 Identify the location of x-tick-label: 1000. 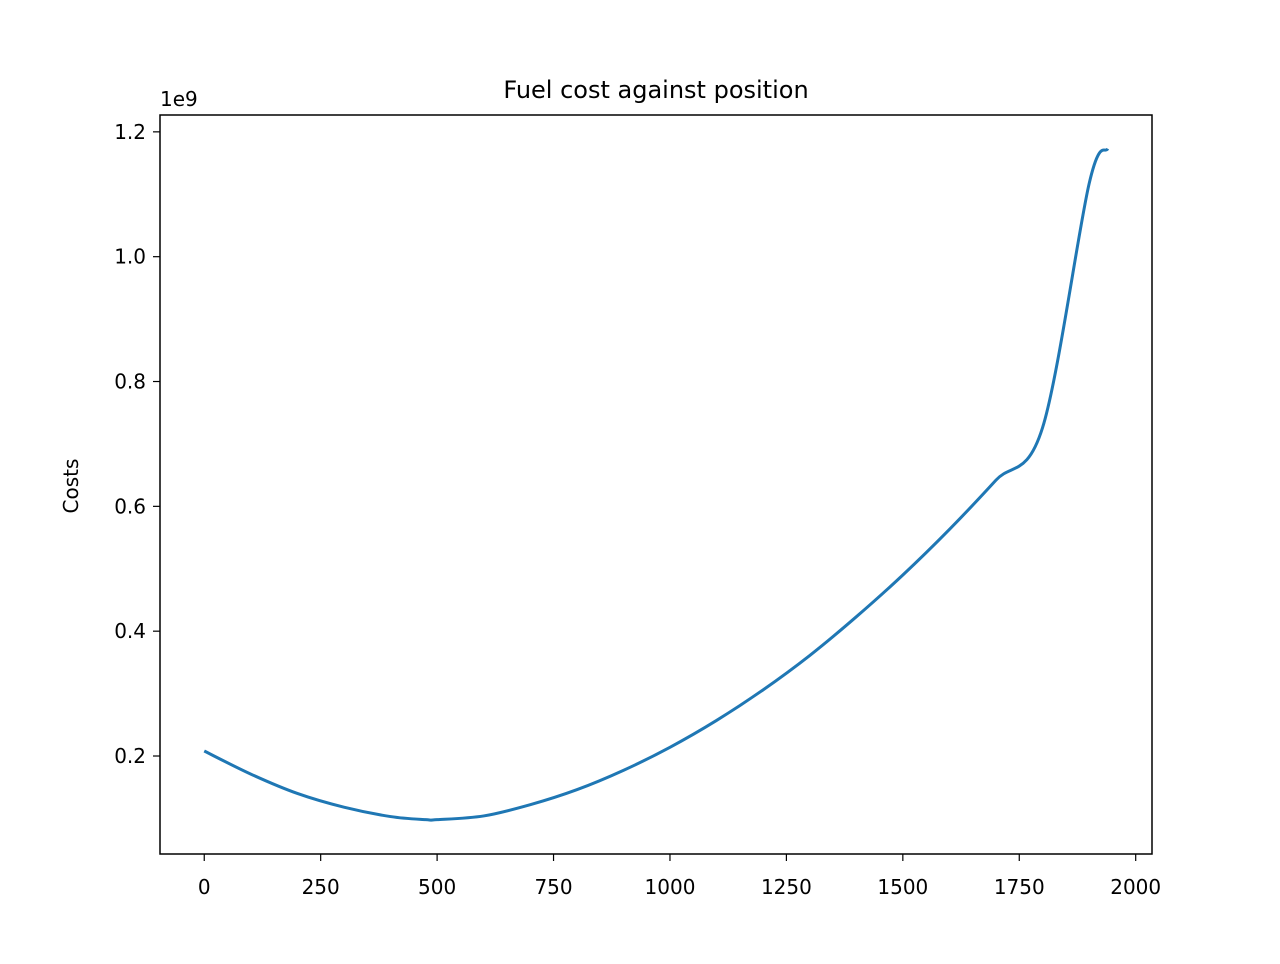
(670, 887).